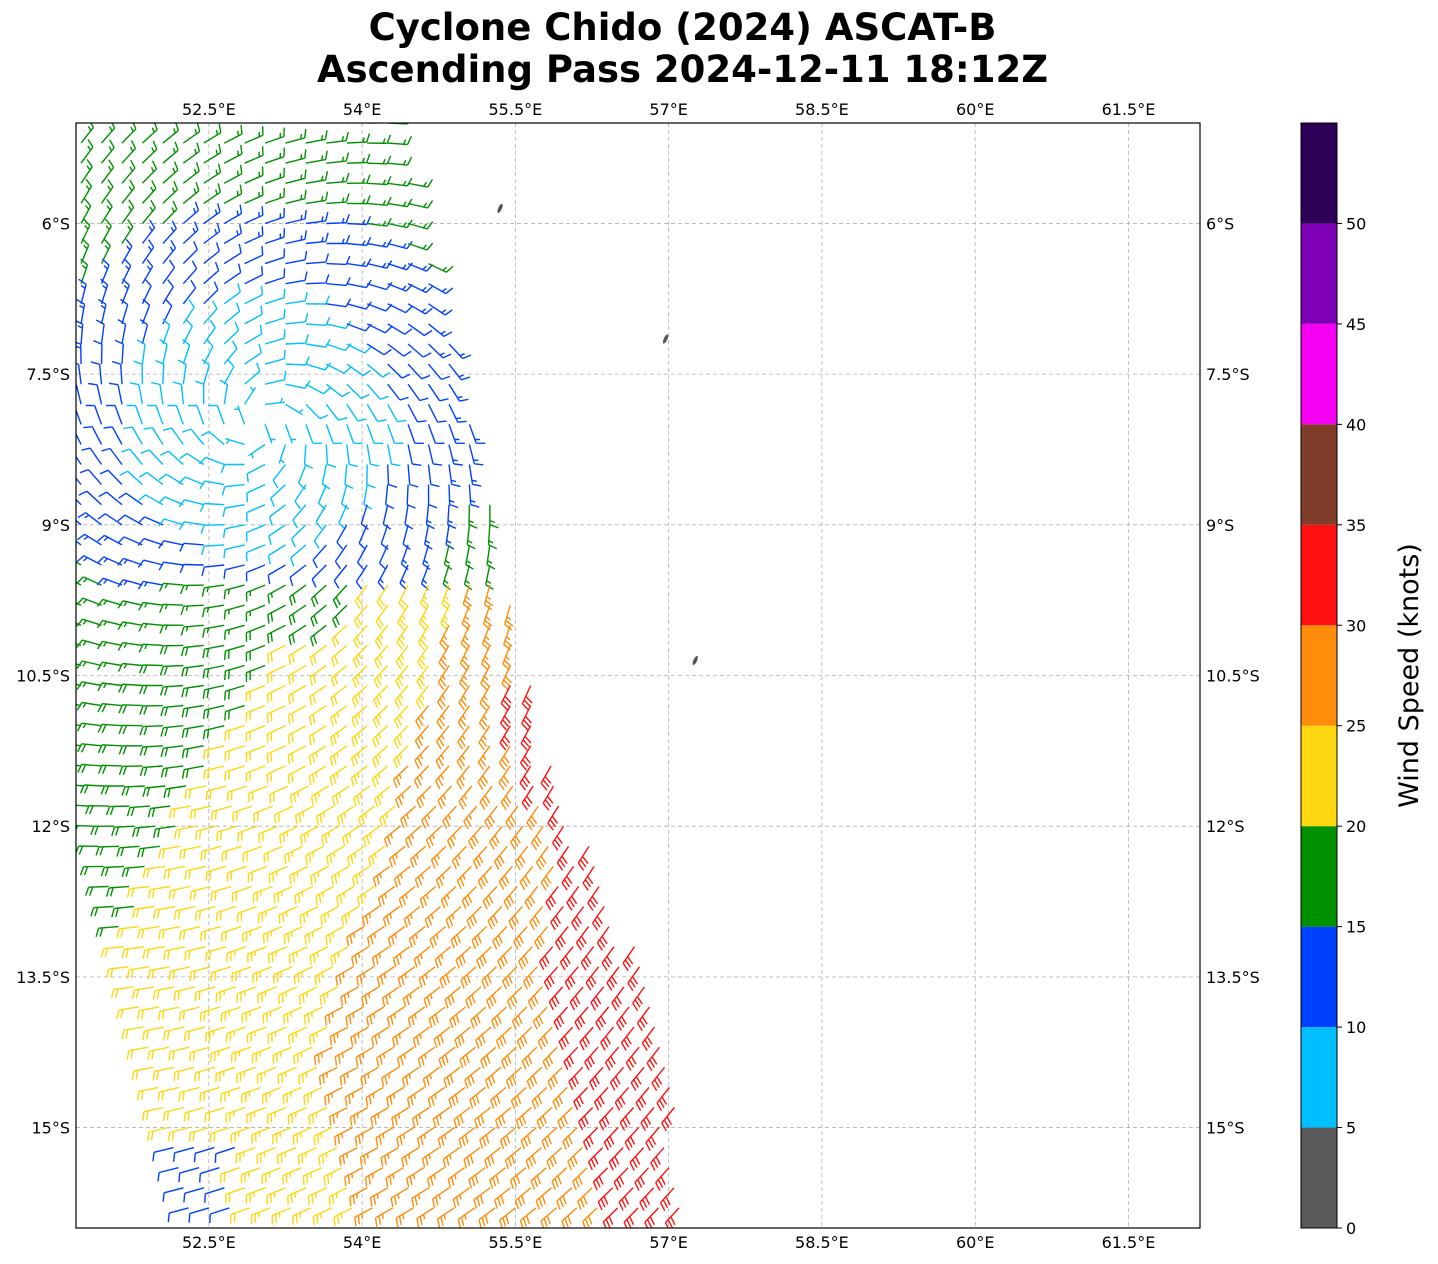  What do you see at coordinates (1356, 324) in the screenshot?
I see `colorbar-tick-label-9: 45` at bounding box center [1356, 324].